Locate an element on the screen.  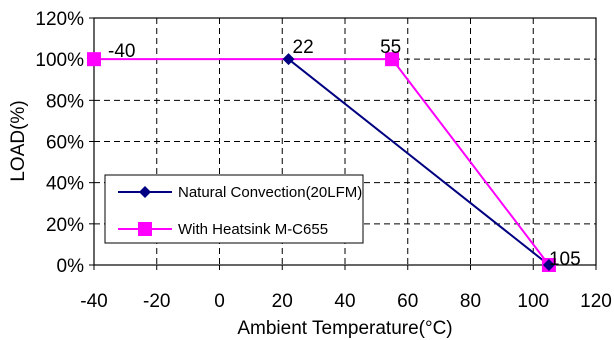
y-tick-label: 100% is located at coordinates (59, 60).